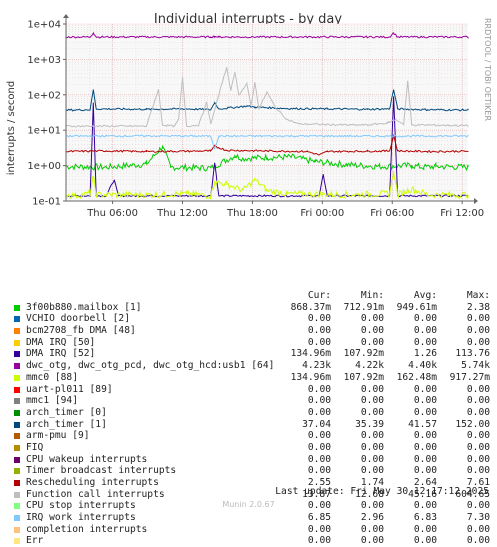 The height and width of the screenshot is (547, 497). I want to click on legend-avg: 2.64, so click(425, 482).